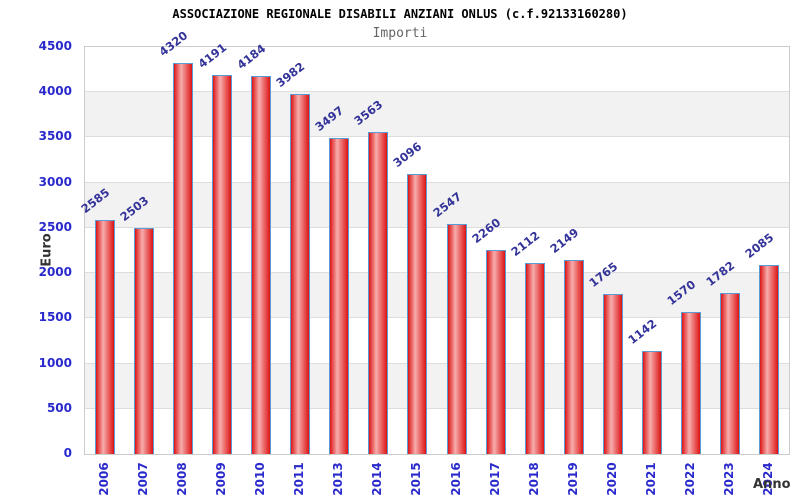  What do you see at coordinates (494, 479) in the screenshot?
I see `x-tick-label: 2017` at bounding box center [494, 479].